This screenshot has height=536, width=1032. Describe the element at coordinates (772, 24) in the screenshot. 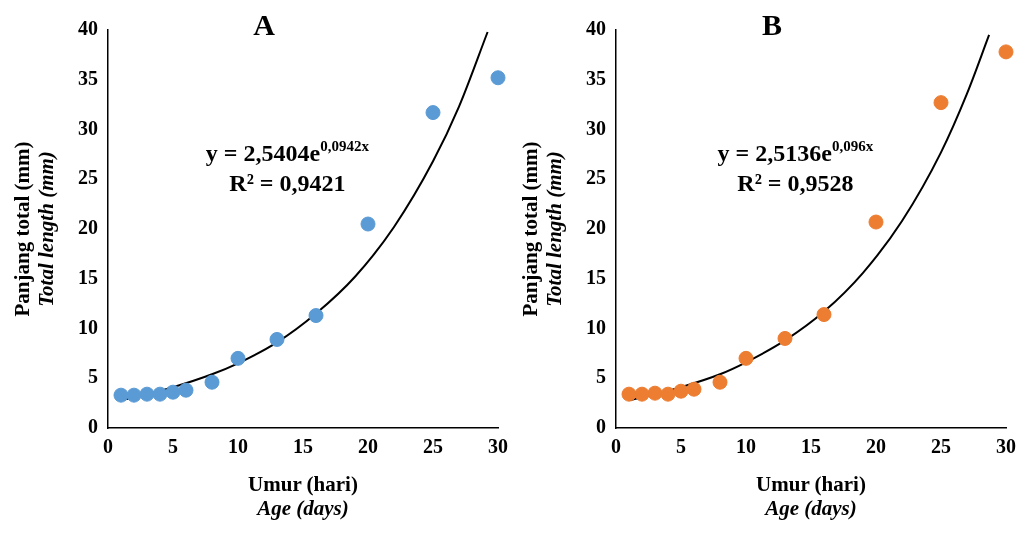

I see `chart-title: B` at that location.